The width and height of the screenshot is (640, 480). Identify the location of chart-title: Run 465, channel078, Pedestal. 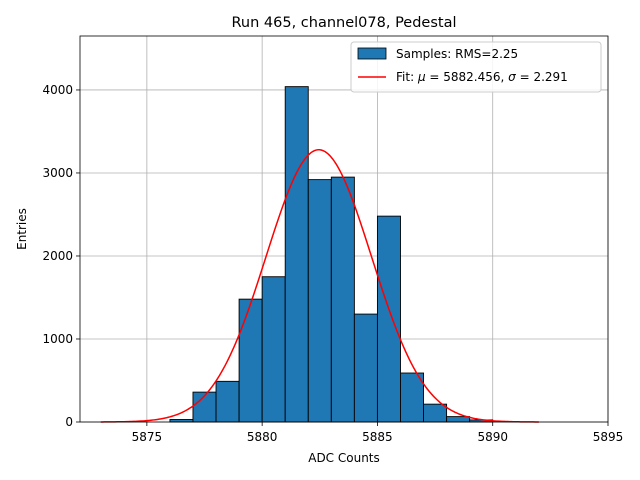
(343, 23).